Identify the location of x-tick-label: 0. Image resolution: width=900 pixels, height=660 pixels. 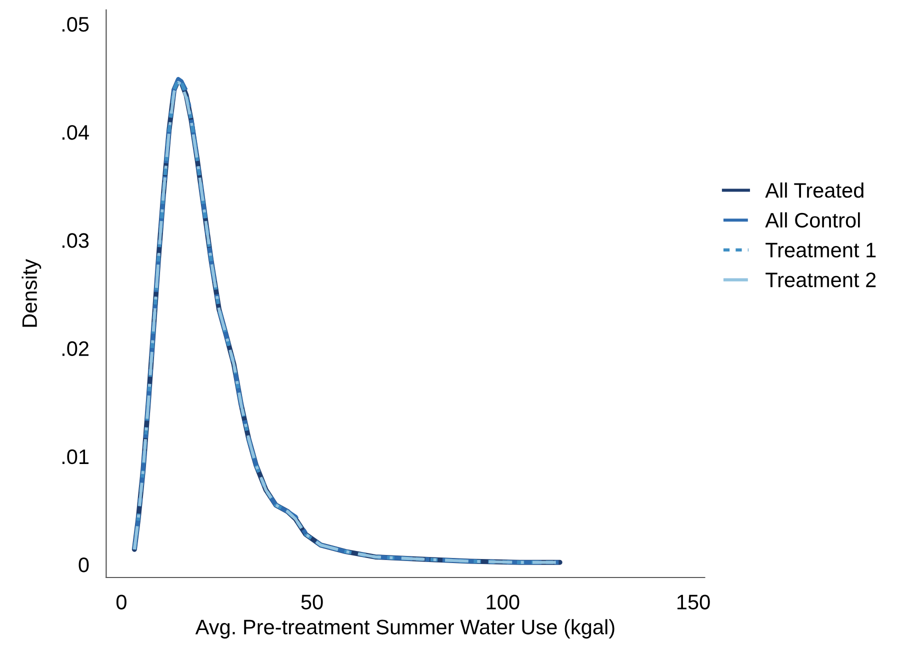
(121, 602).